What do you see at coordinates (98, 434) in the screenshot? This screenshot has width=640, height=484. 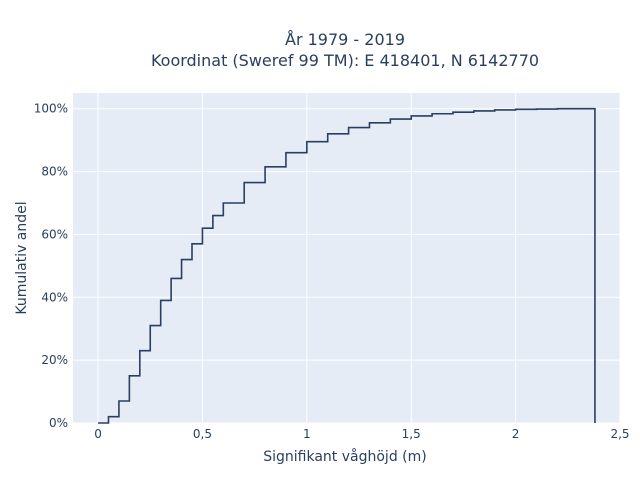 I see `x-tick-label: 0` at bounding box center [98, 434].